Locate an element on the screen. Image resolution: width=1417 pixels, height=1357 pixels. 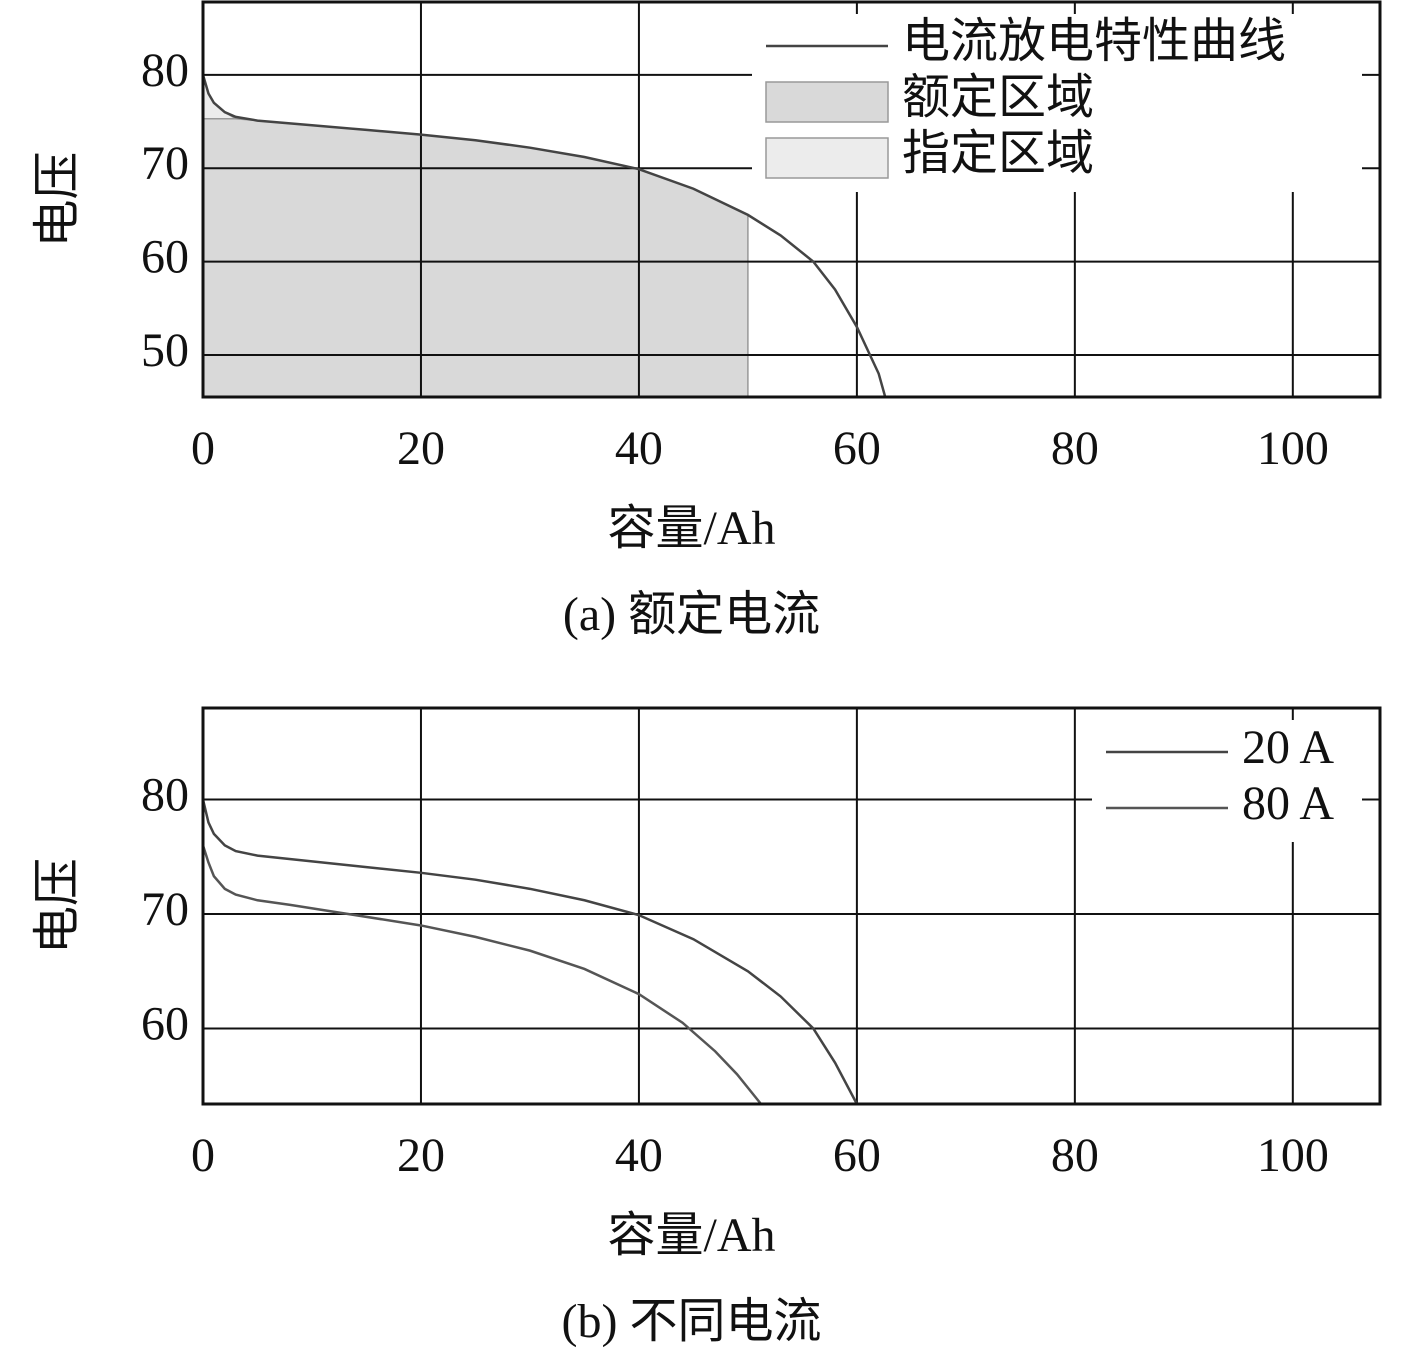
legend-label: 80 A is located at coordinates (1288, 803).